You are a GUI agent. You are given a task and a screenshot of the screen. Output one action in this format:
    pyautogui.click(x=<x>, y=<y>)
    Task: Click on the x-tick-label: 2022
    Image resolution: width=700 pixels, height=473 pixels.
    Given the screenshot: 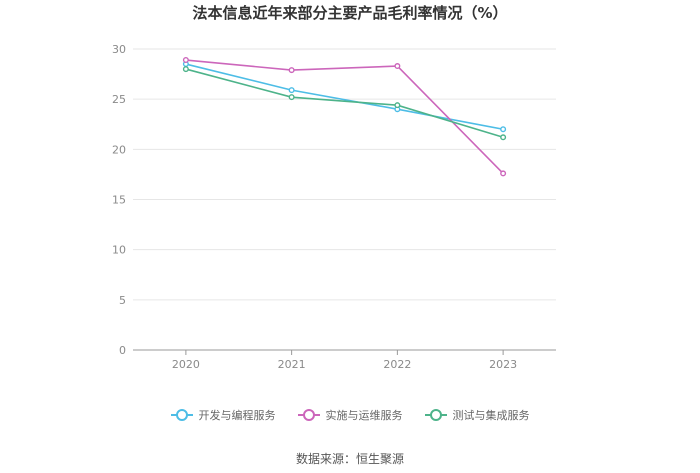 What is the action you would take?
    pyautogui.click(x=397, y=364)
    